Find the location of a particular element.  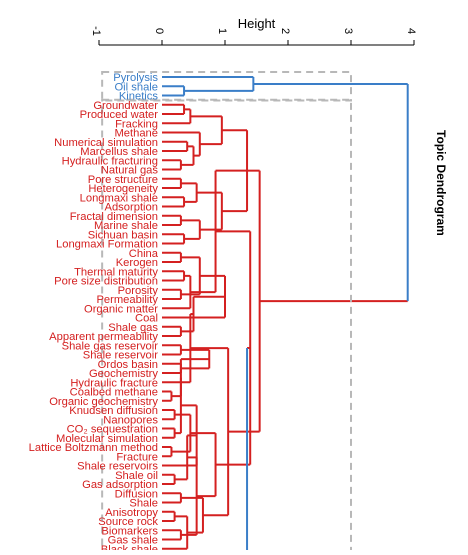

leaf-label: Organic matter is located at coordinates (121, 309).